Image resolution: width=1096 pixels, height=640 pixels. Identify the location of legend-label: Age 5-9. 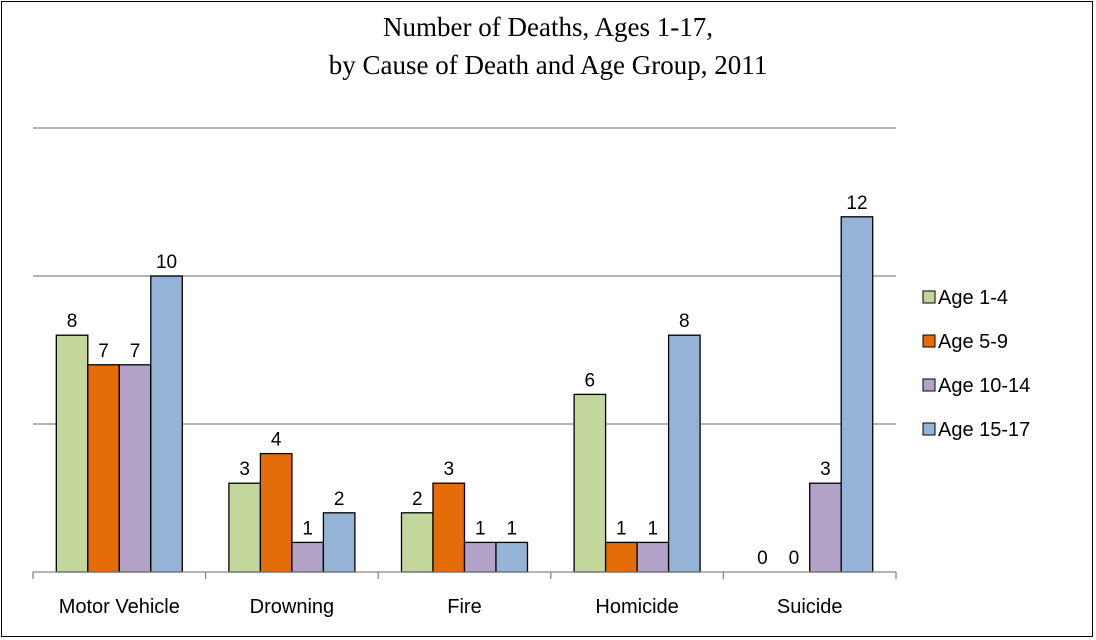
(973, 342).